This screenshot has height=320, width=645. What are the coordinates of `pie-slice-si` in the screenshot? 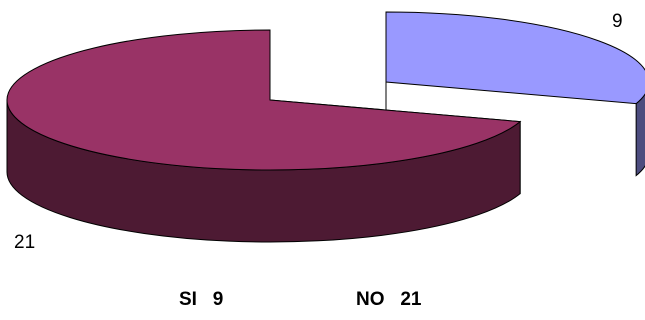 It's located at (515, 58).